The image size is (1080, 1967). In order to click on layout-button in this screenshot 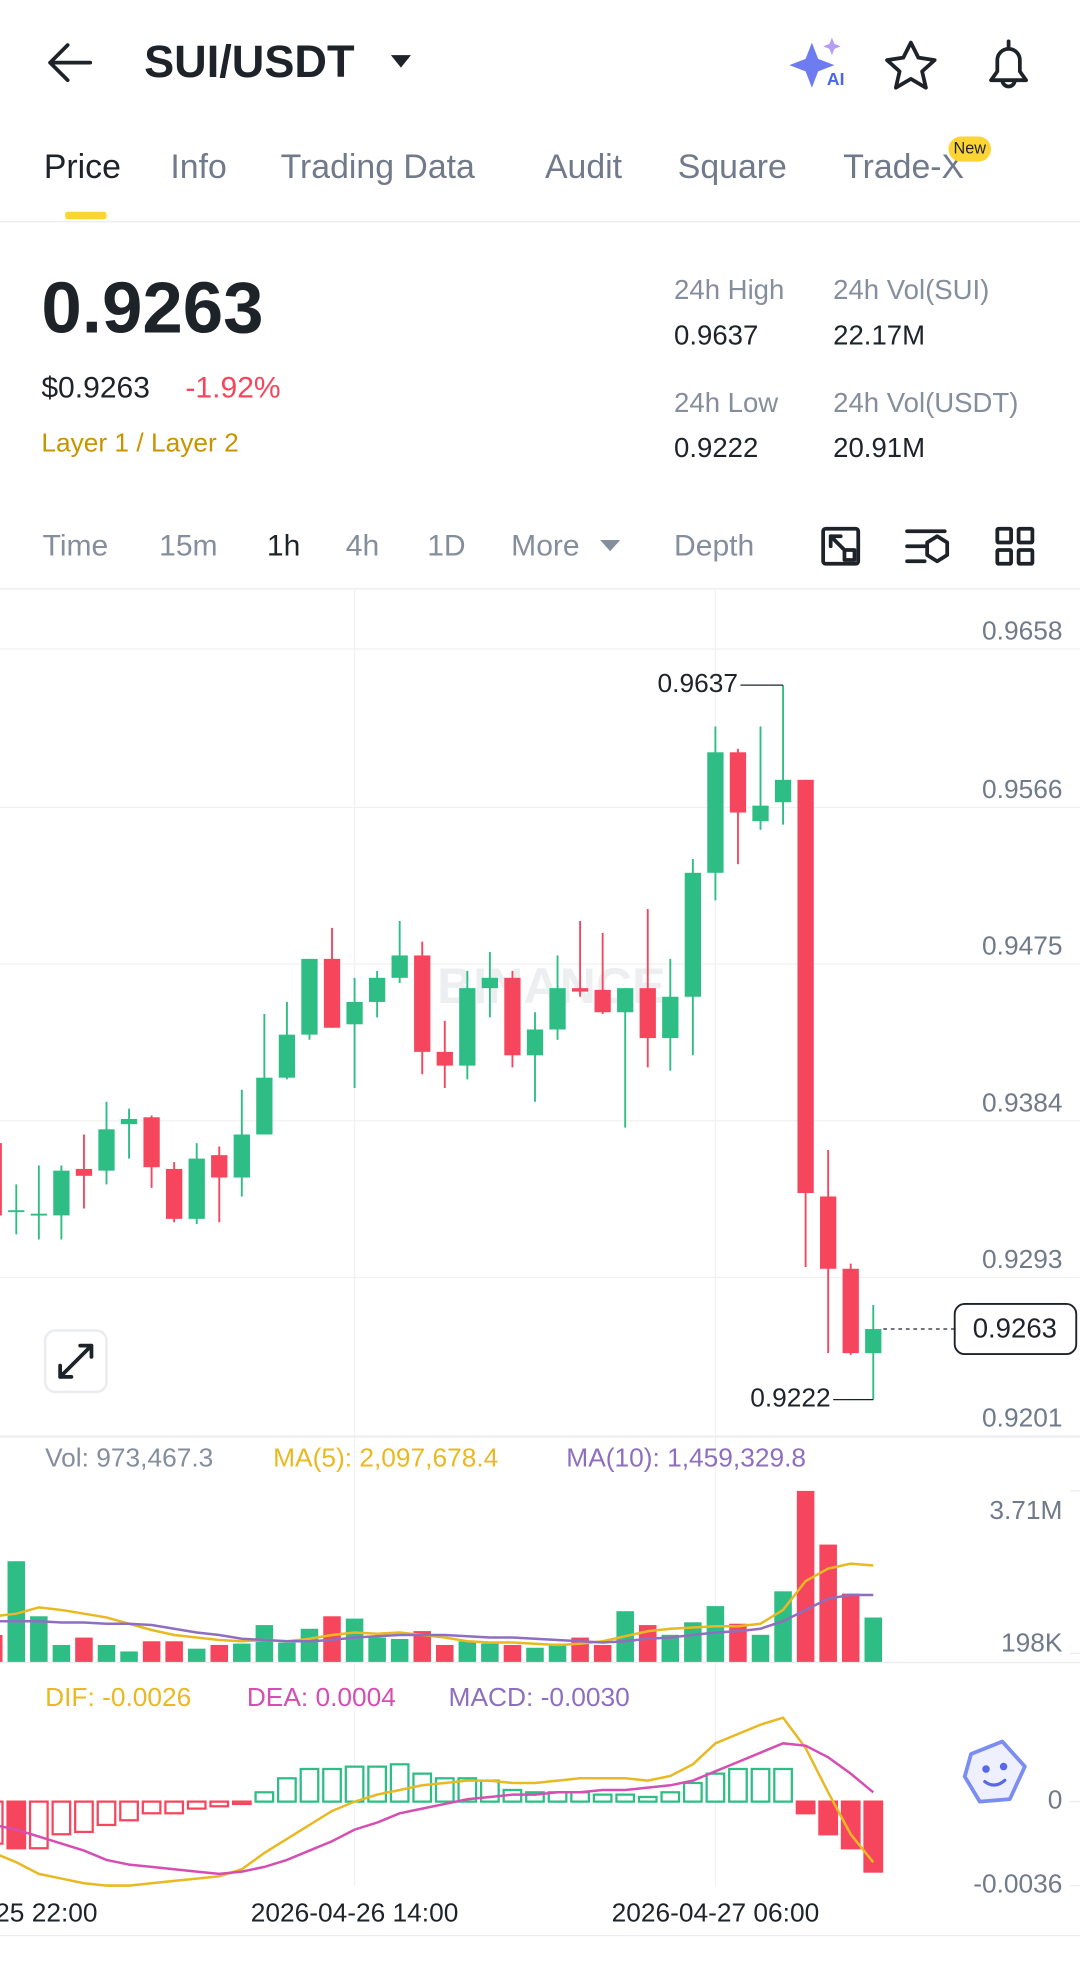, I will do `click(1015, 546)`.